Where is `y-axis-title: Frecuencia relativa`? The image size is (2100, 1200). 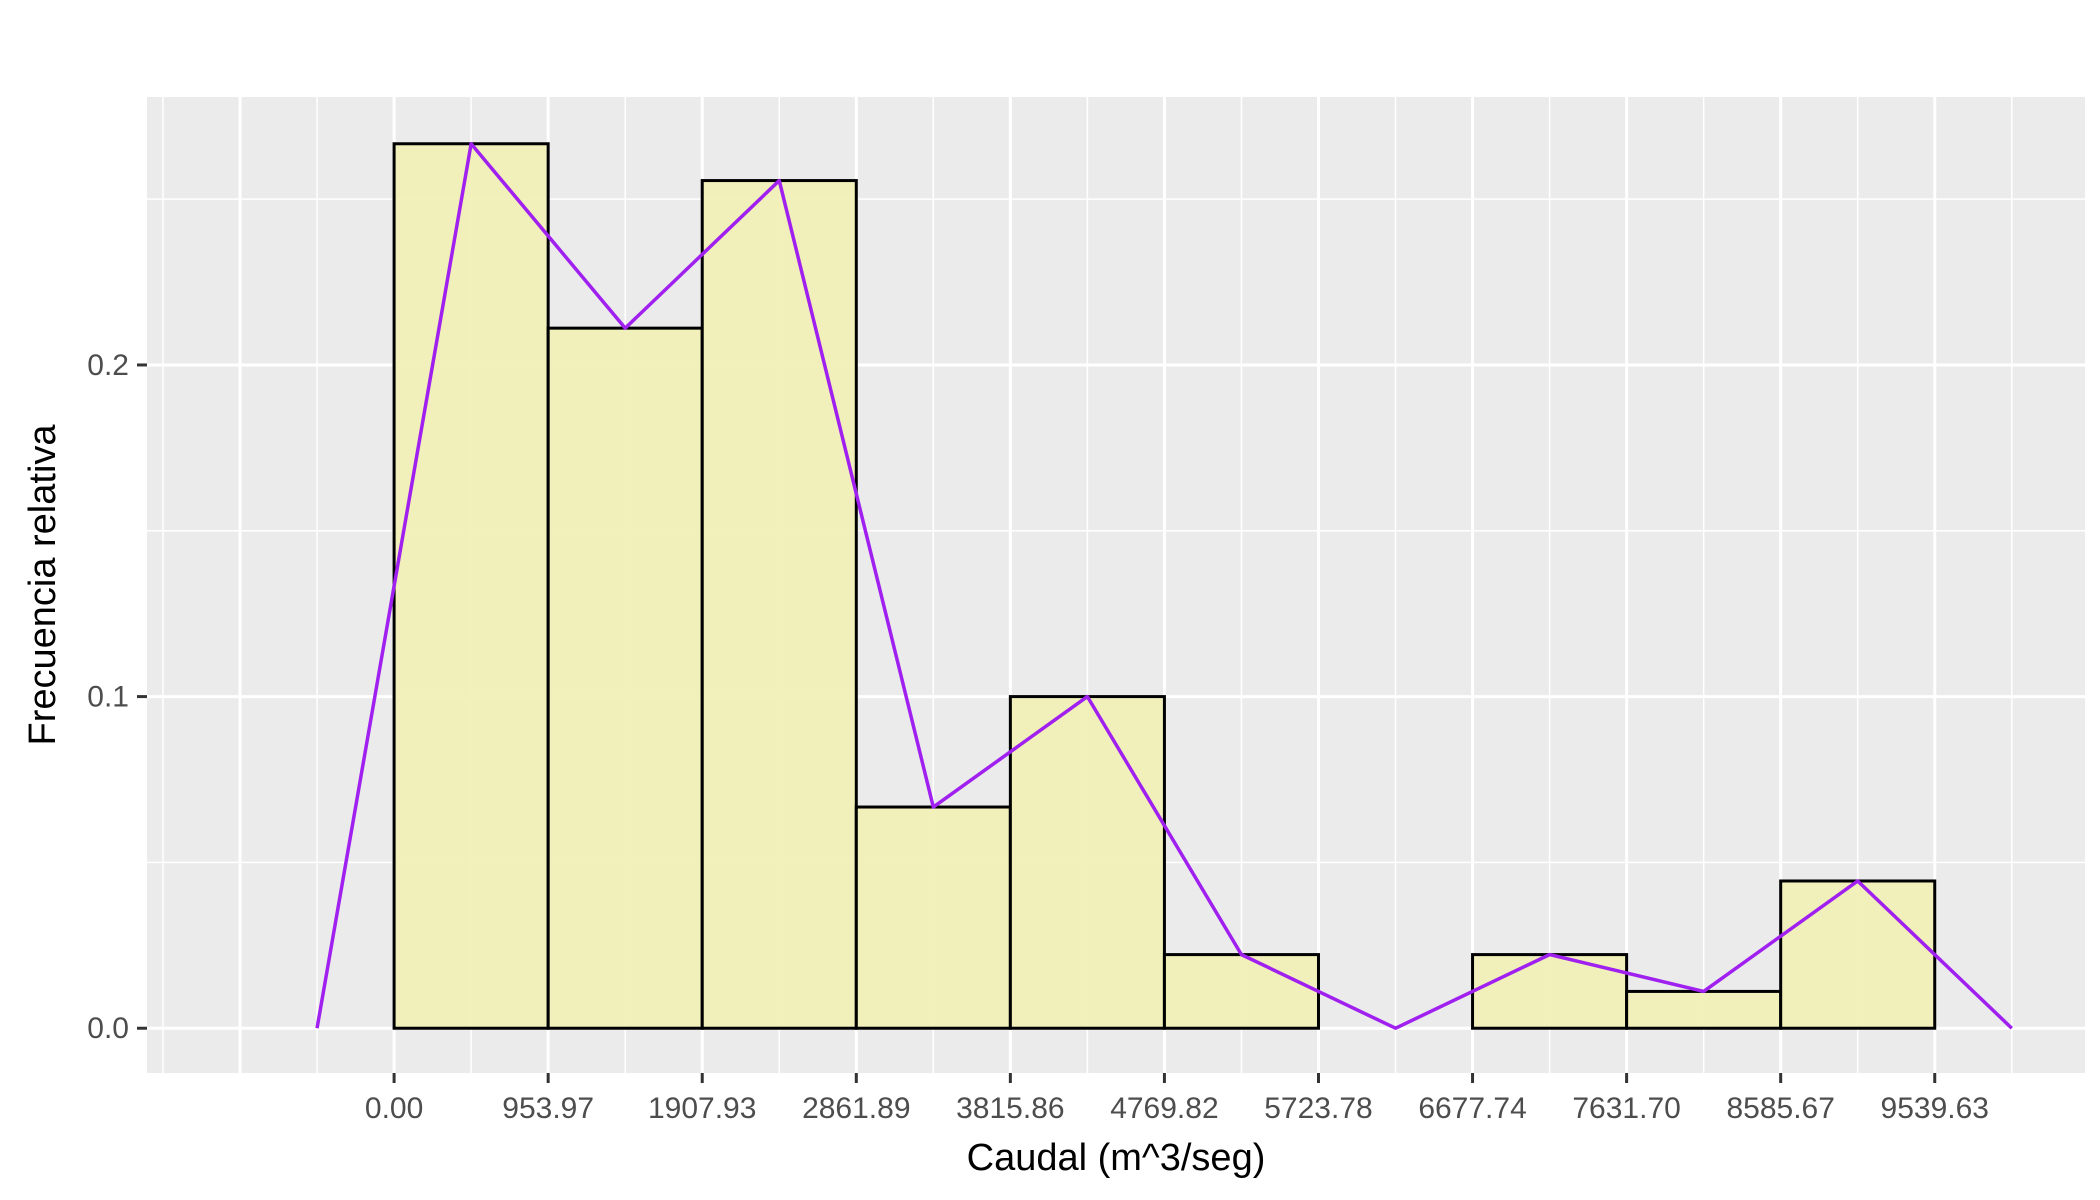
y-axis-title: Frecuencia relativa is located at coordinates (43, 585).